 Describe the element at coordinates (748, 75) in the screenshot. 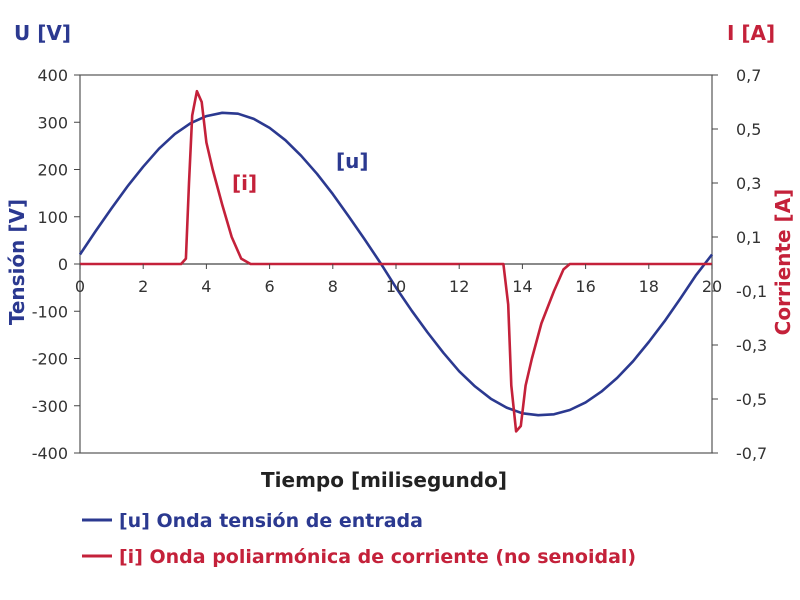

I see `y2-tick-label: 0,7` at that location.